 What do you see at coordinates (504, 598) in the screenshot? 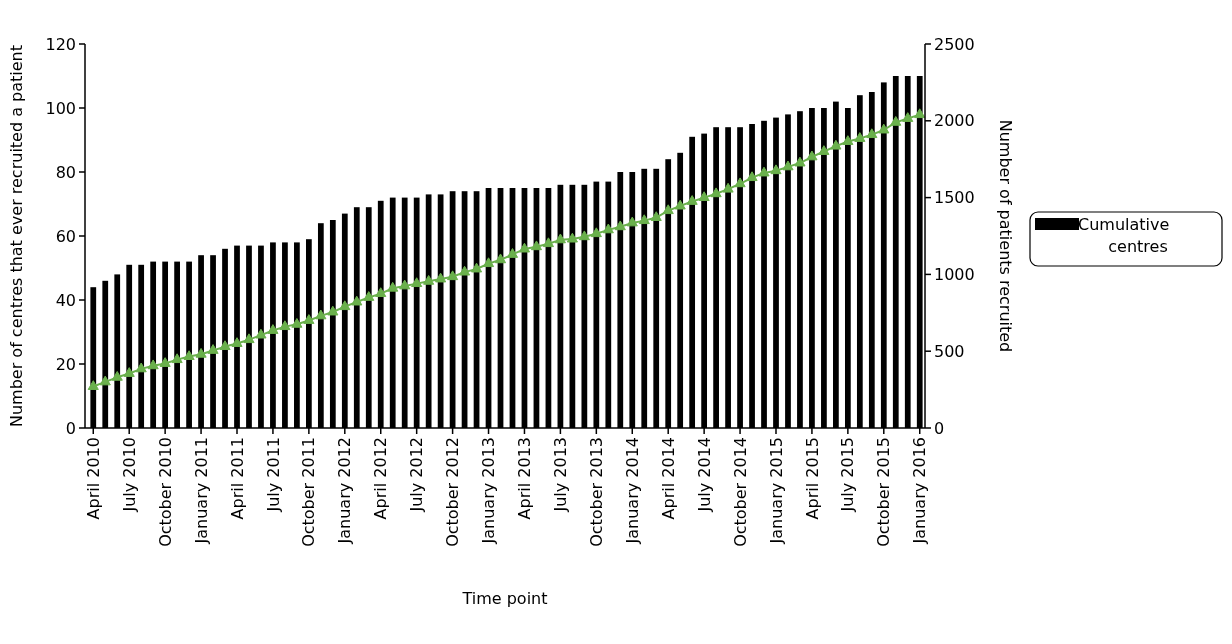
I see `x-axis-title: Time point` at bounding box center [504, 598].